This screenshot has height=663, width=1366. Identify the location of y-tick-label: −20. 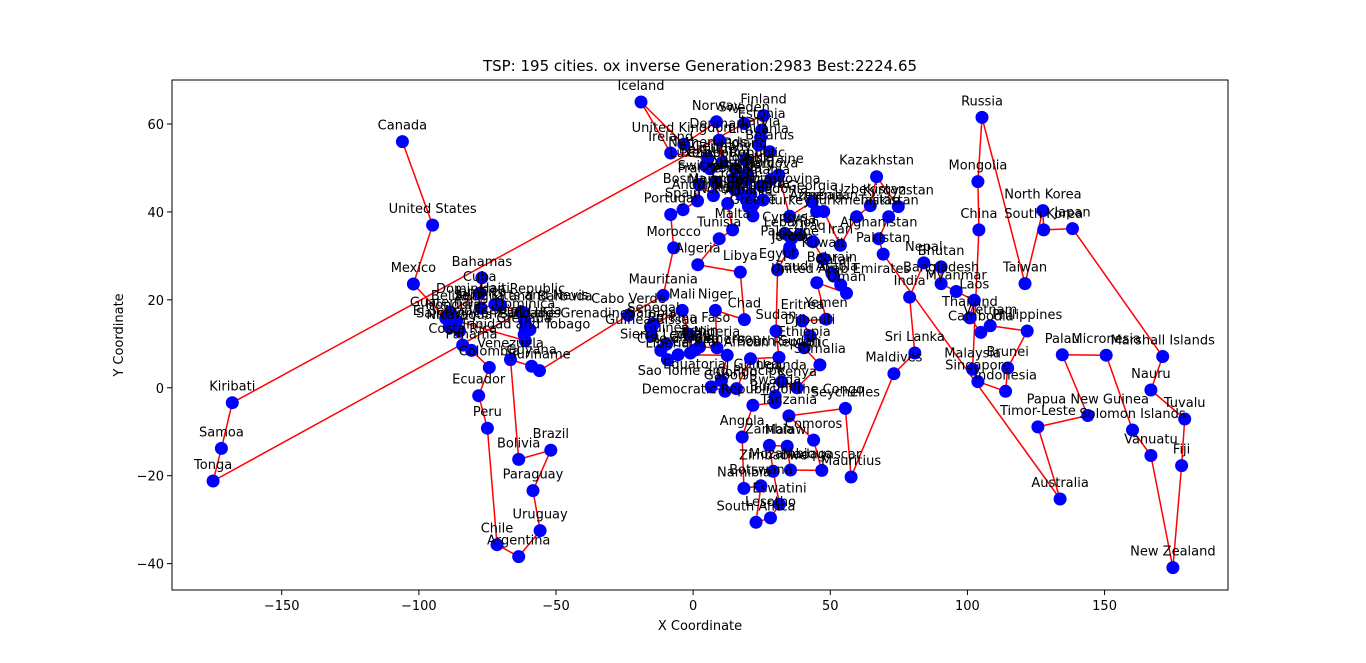
(150, 477).